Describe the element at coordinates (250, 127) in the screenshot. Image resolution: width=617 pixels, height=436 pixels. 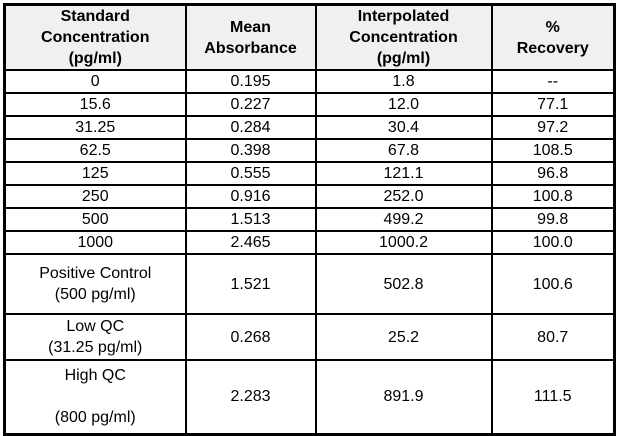
I see `cell-absorbance: 0.284` at that location.